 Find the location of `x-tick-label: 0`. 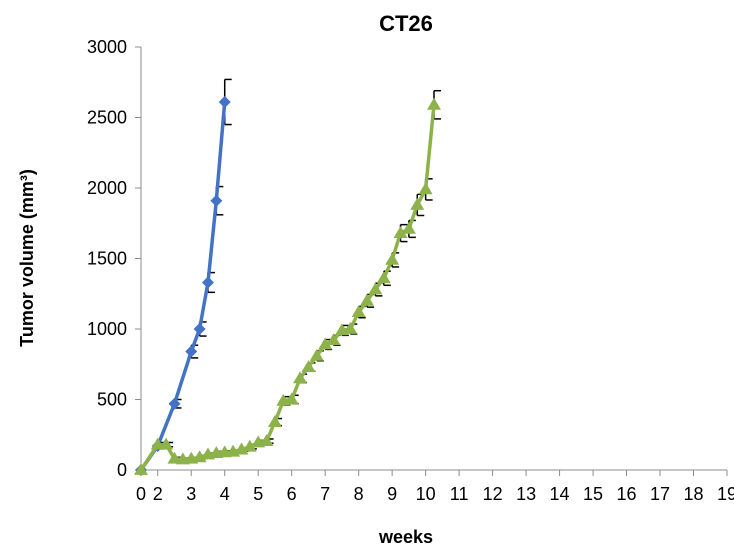

x-tick-label: 0 is located at coordinates (141, 494).